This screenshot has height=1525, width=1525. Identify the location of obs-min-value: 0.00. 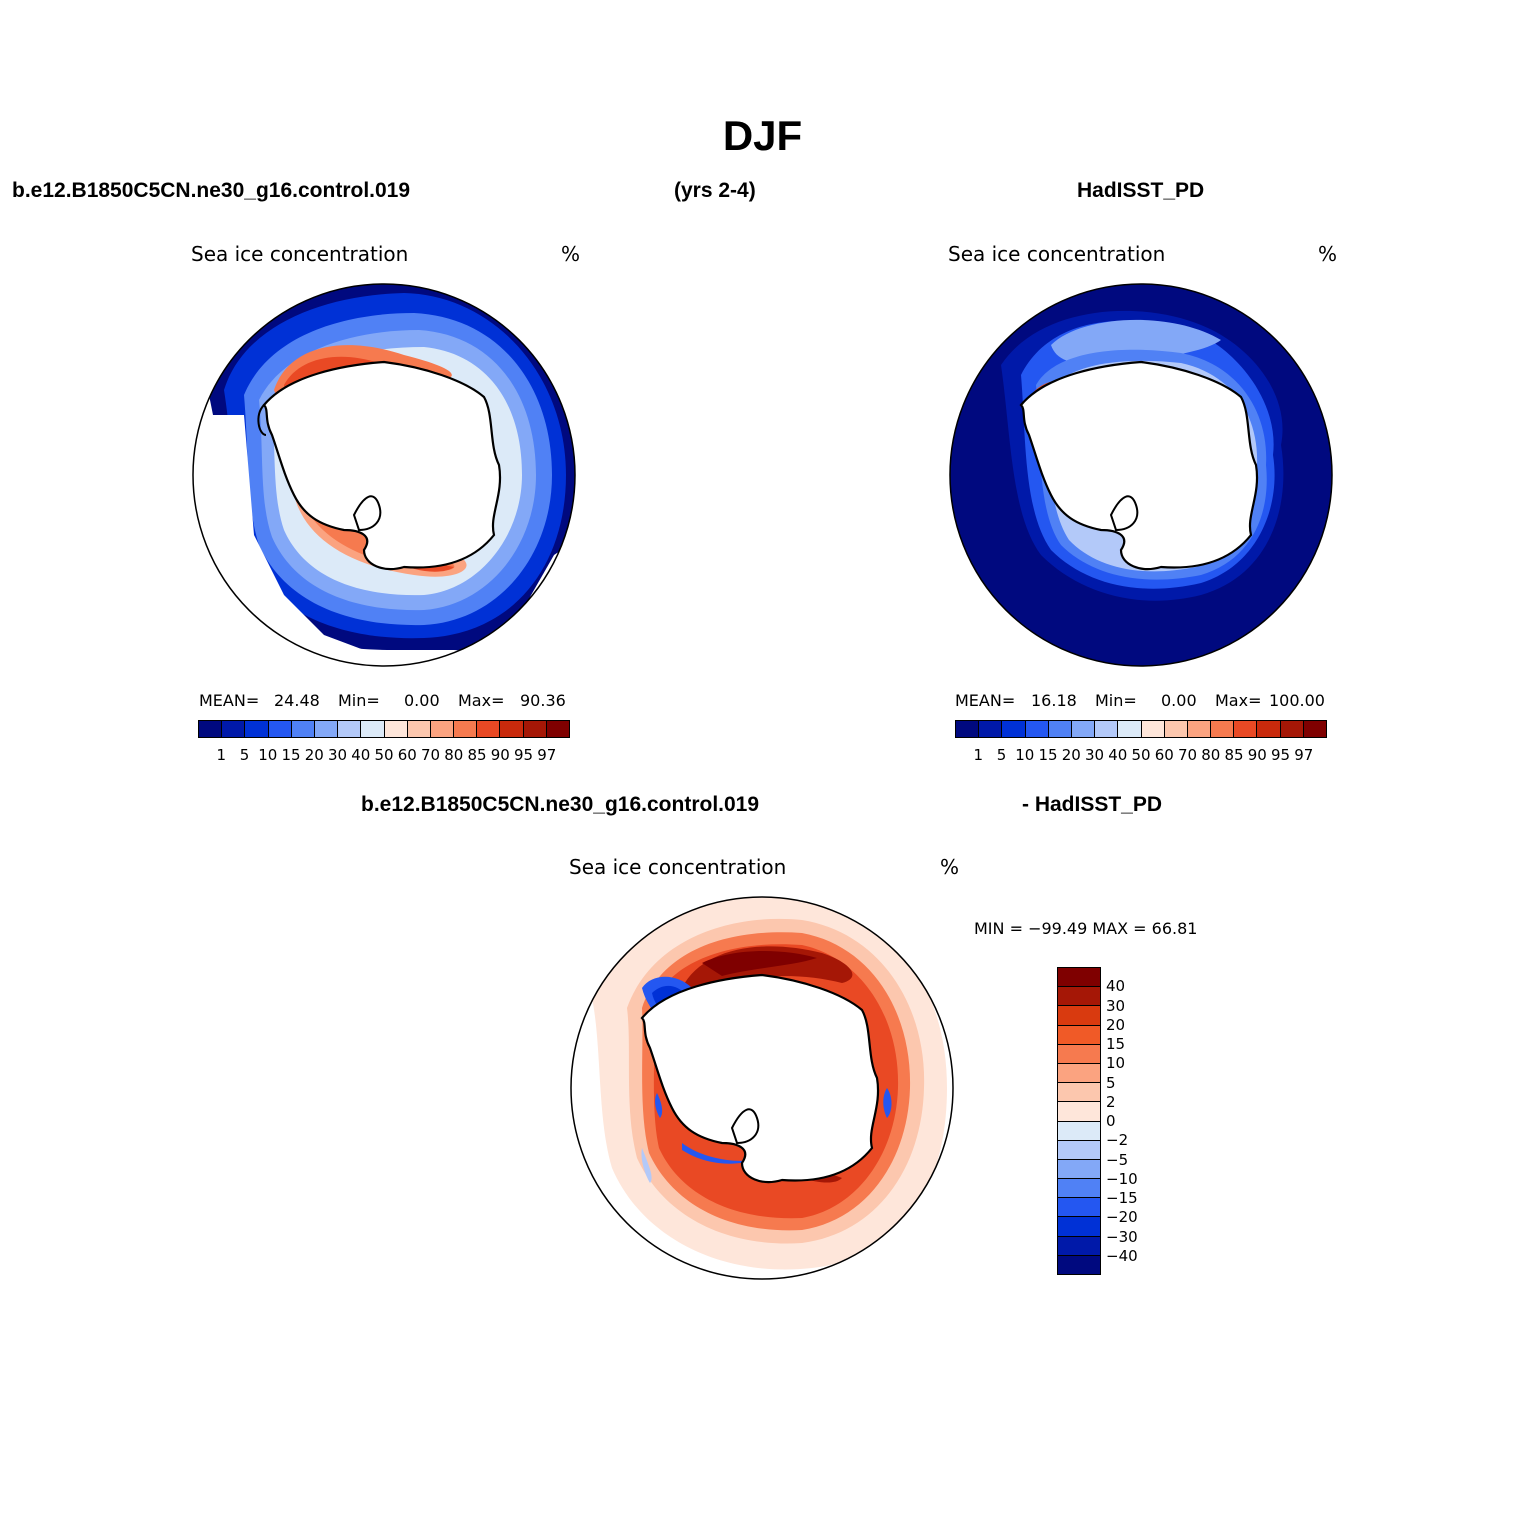
(1179, 700).